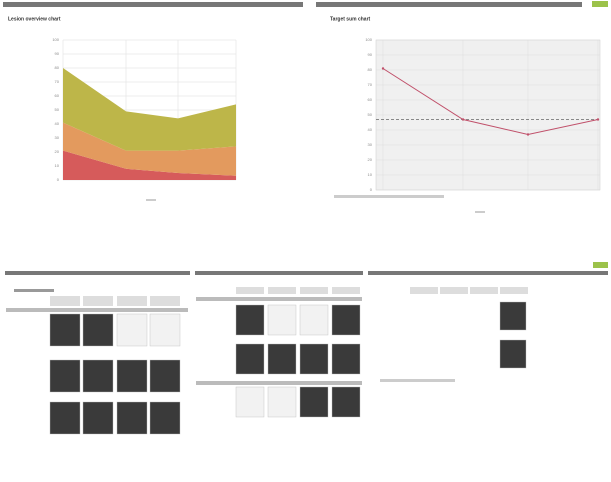 The width and height of the screenshot is (611, 482). Describe the element at coordinates (34, 19) in the screenshot. I see `chart-title: Lesion overview chart` at that location.